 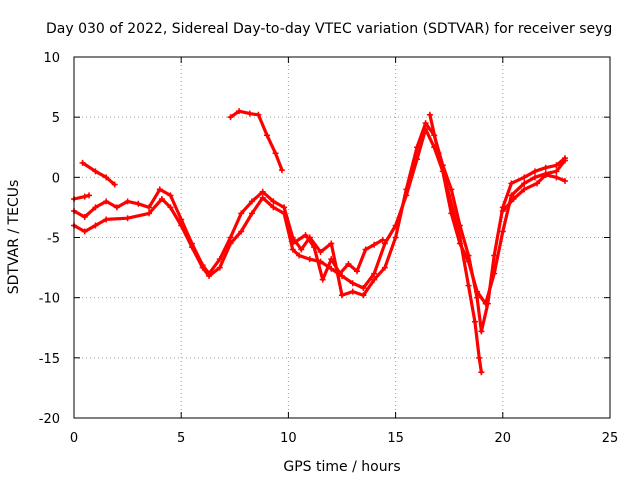 What do you see at coordinates (74, 438) in the screenshot?
I see `x-tick-label: 0` at bounding box center [74, 438].